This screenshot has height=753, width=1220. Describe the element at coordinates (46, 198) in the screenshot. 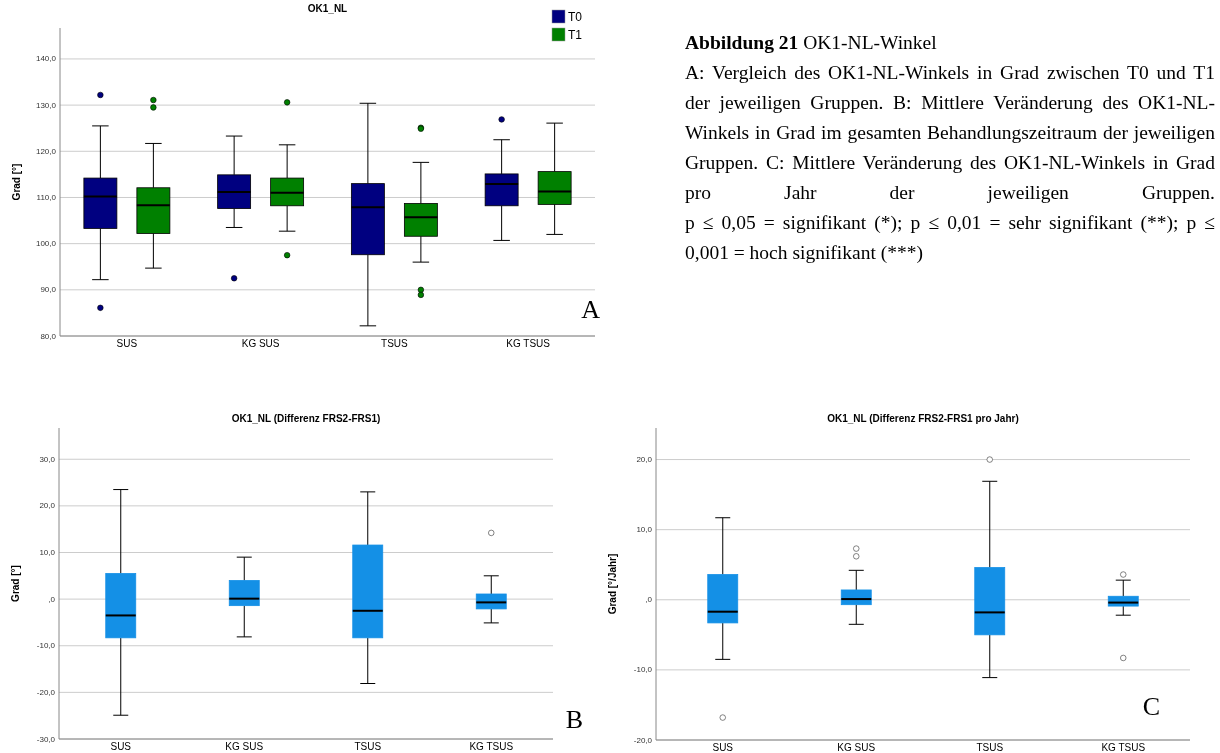

I see `y-tick-label: 110,0` at that location.